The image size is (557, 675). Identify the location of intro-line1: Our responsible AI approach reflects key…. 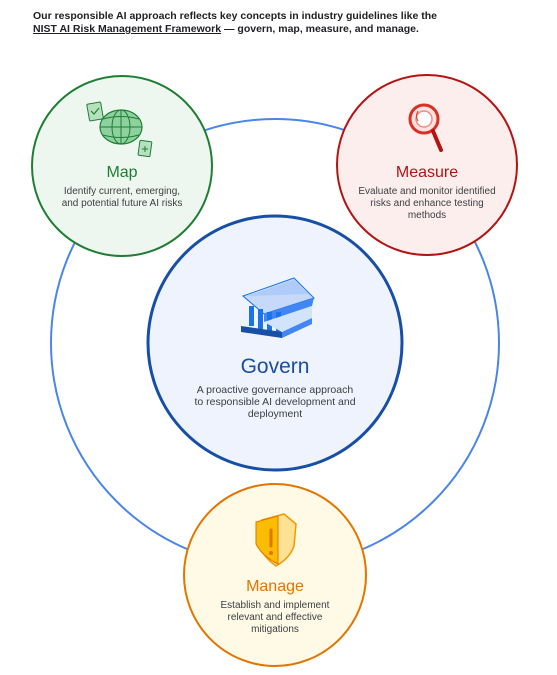
(235, 16).